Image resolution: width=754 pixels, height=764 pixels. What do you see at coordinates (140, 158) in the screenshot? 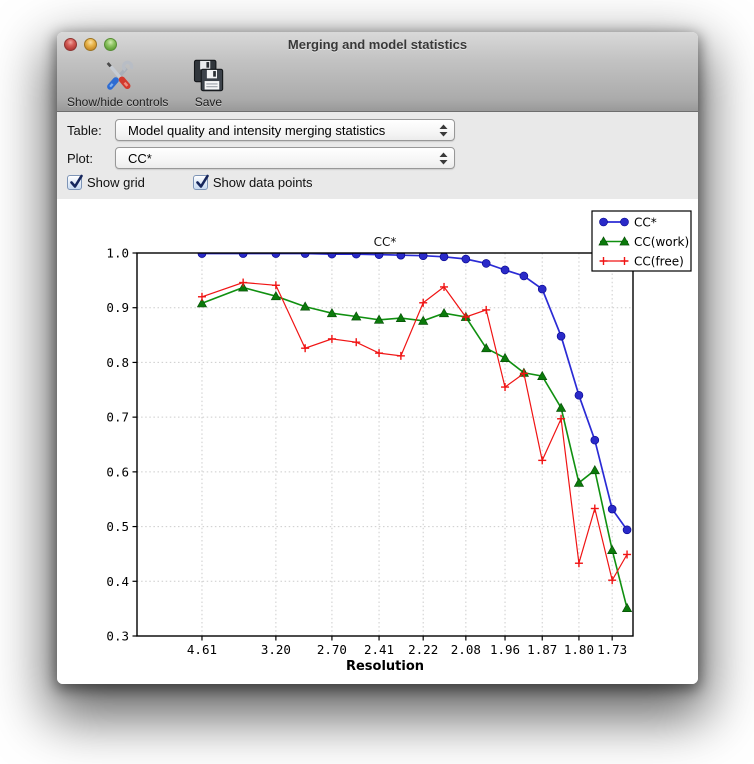
I see `plot-select-value: CC*` at bounding box center [140, 158].